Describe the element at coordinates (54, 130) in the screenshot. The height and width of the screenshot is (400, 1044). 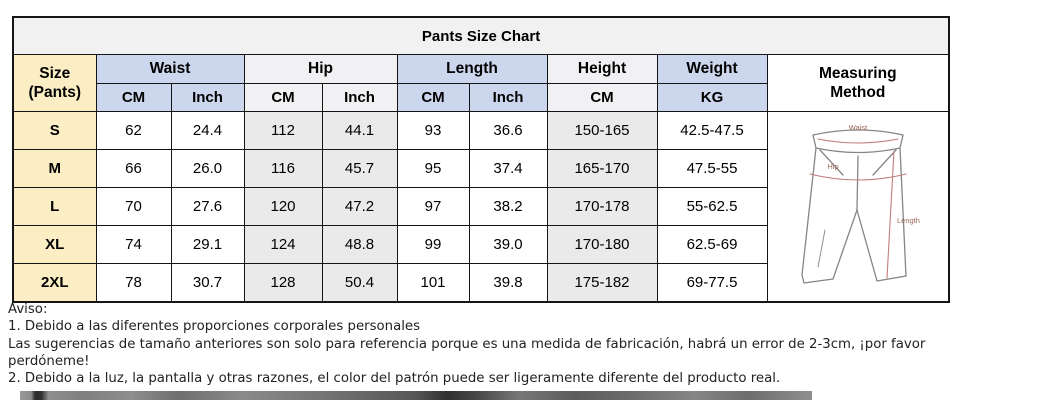
I see `size-label: S` at that location.